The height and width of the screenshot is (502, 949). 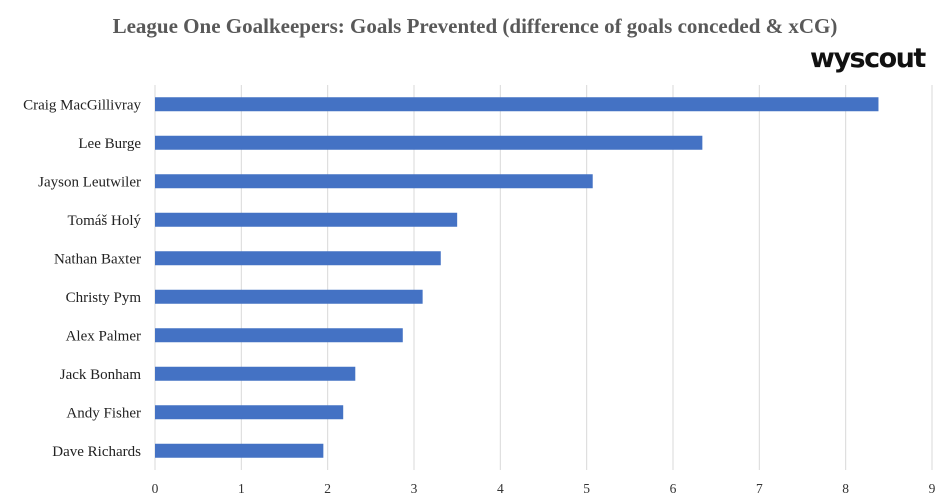 What do you see at coordinates (868, 58) in the screenshot?
I see `wyscout-logo: wyscout` at bounding box center [868, 58].